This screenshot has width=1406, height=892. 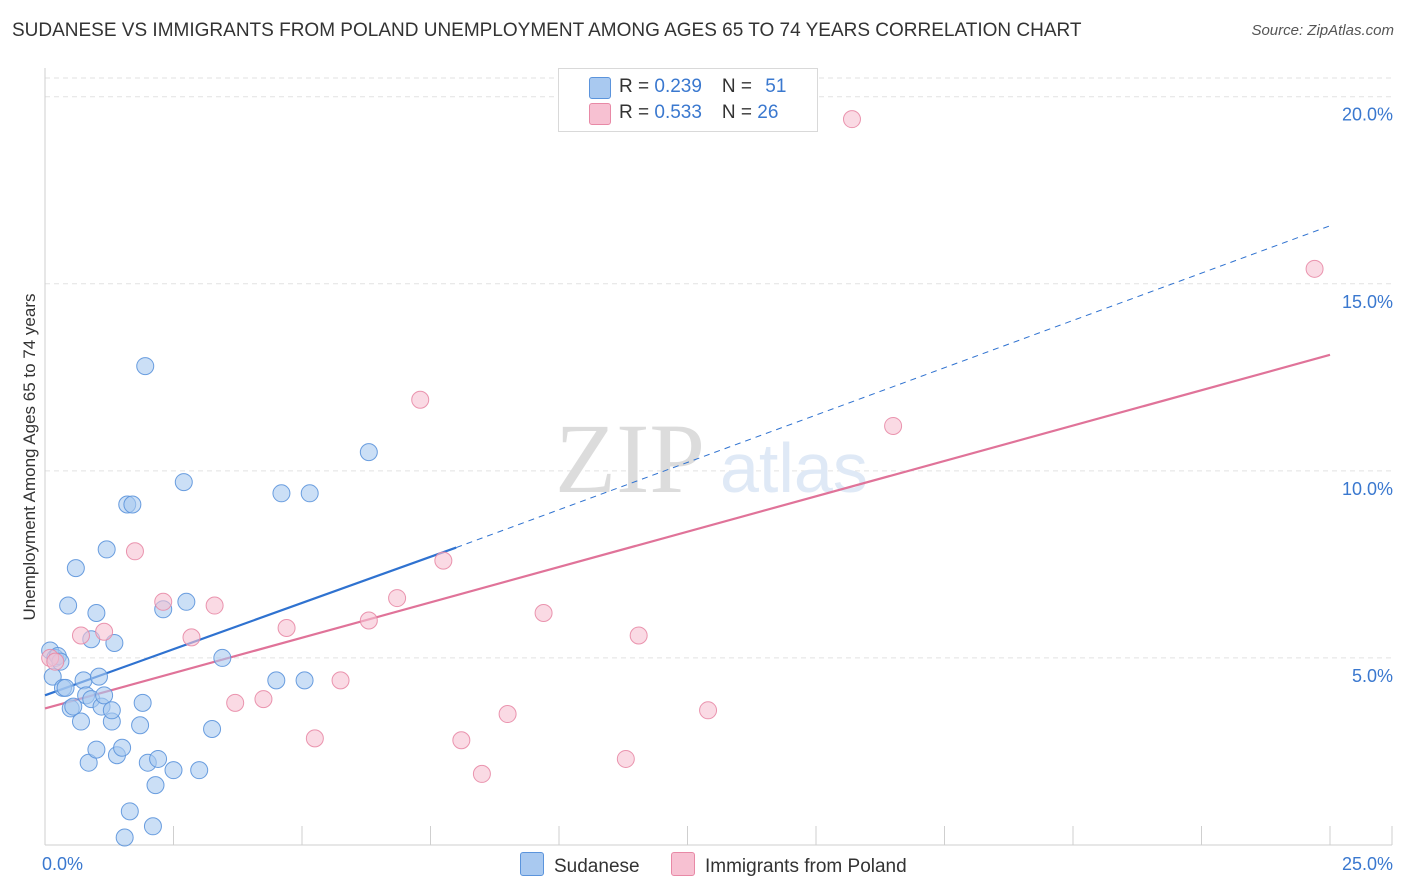 I want to click on trendline-sudanese, so click(x=250, y=621).